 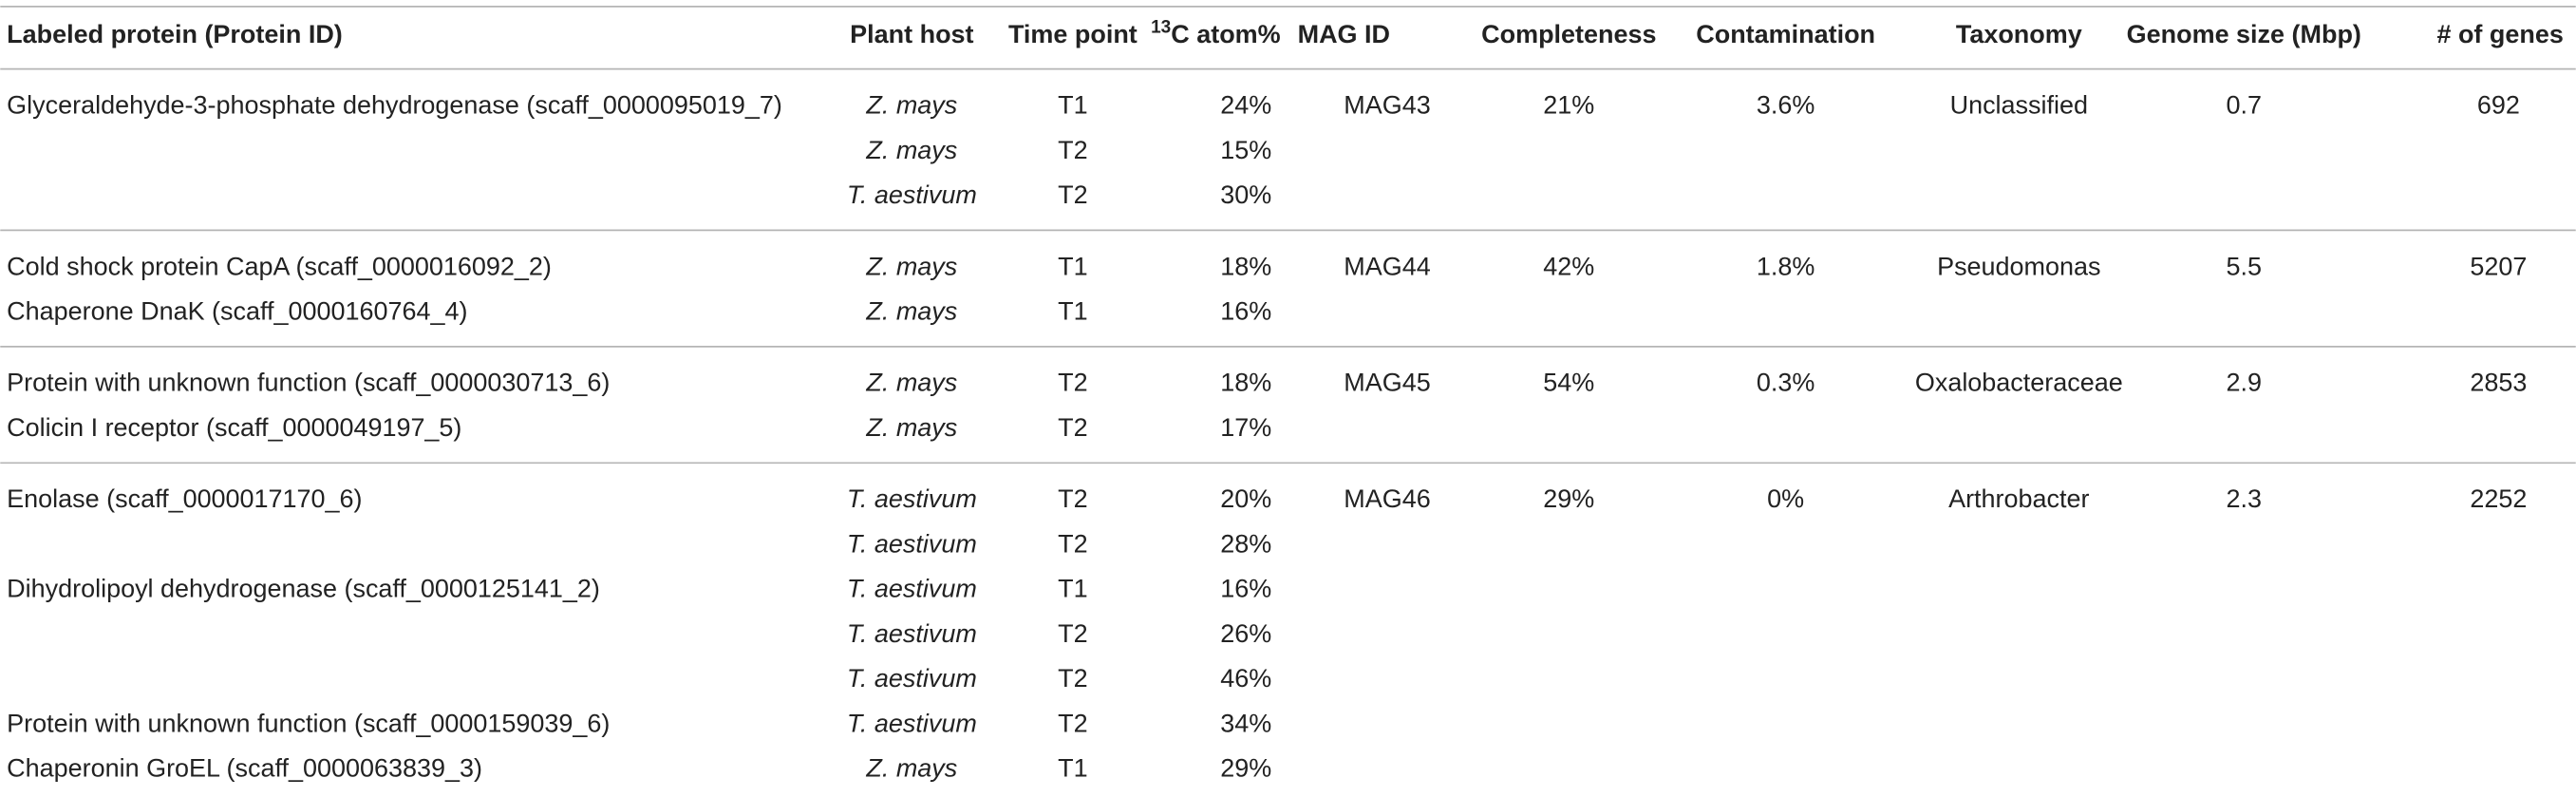 What do you see at coordinates (2245, 499) in the screenshot?
I see `genome-size: 2.3` at bounding box center [2245, 499].